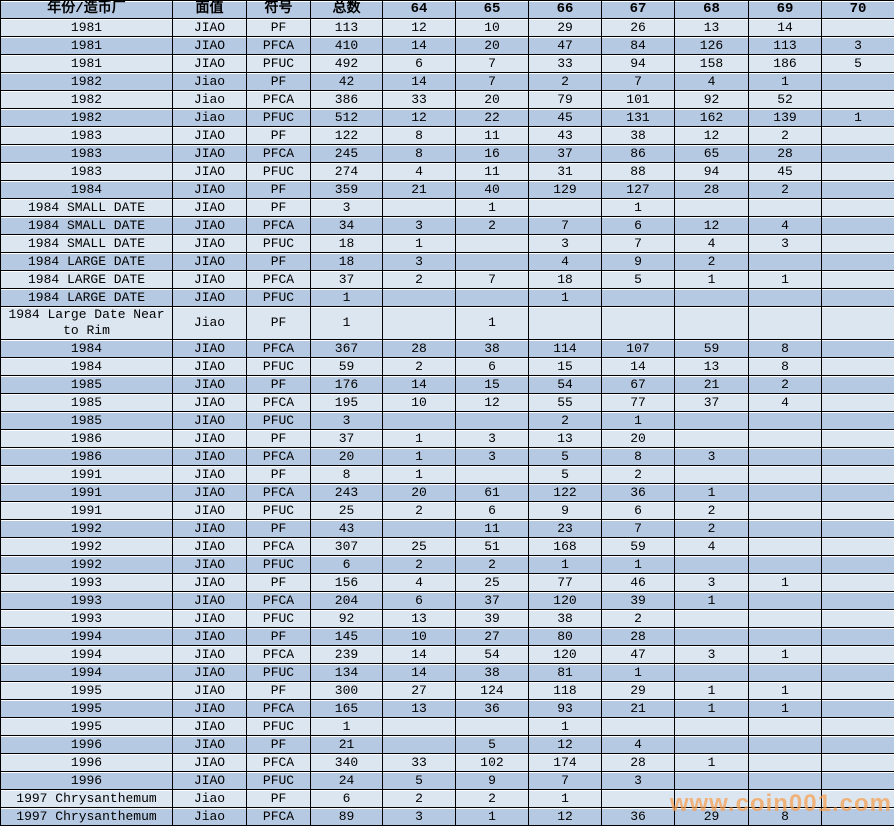  Describe the element at coordinates (711, 63) in the screenshot. I see `table-cell: 158` at that location.